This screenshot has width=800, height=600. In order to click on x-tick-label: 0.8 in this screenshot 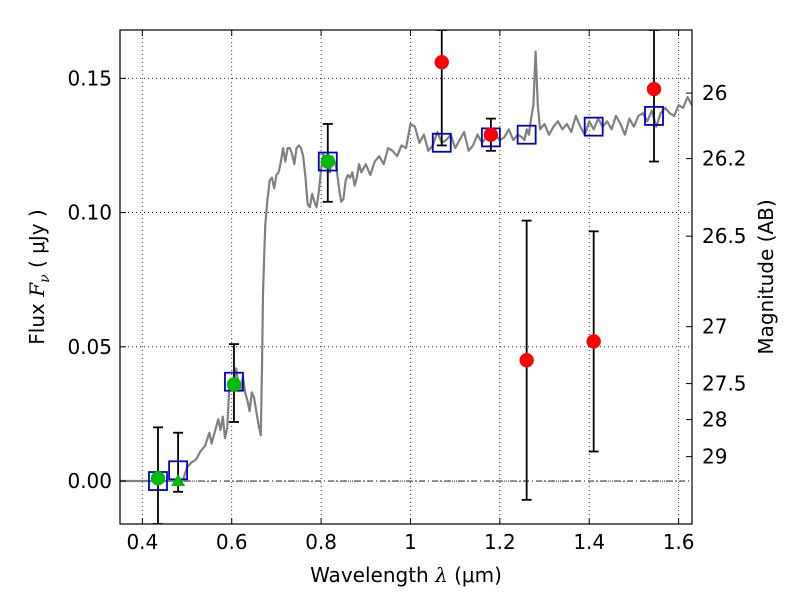, I will do `click(321, 542)`.